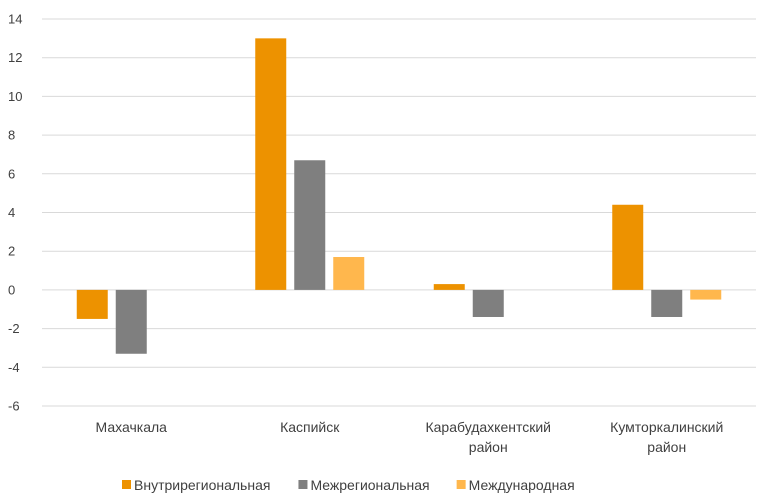 The height and width of the screenshot is (500, 762). Describe the element at coordinates (14, 328) in the screenshot. I see `y-tick-label: -2` at that location.